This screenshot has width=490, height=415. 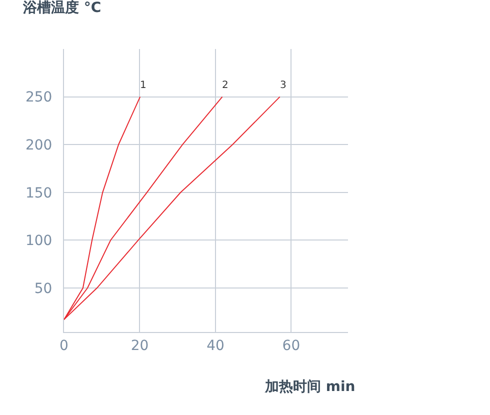 What do you see at coordinates (64, 346) in the screenshot?
I see `x-tick-label: 0` at bounding box center [64, 346].